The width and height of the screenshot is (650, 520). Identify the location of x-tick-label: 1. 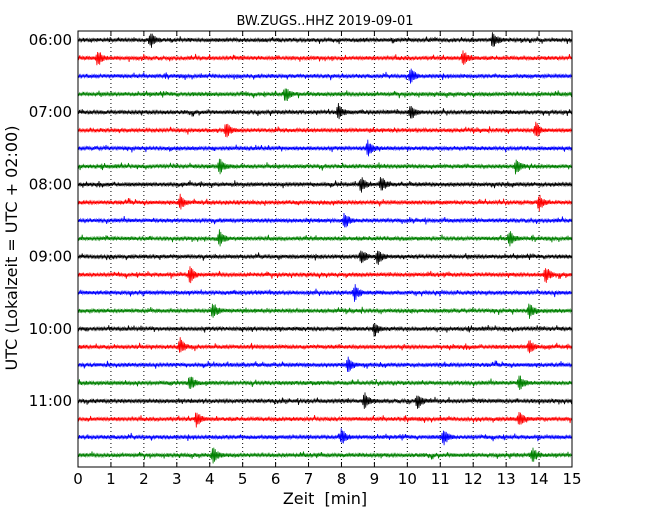
(111, 479).